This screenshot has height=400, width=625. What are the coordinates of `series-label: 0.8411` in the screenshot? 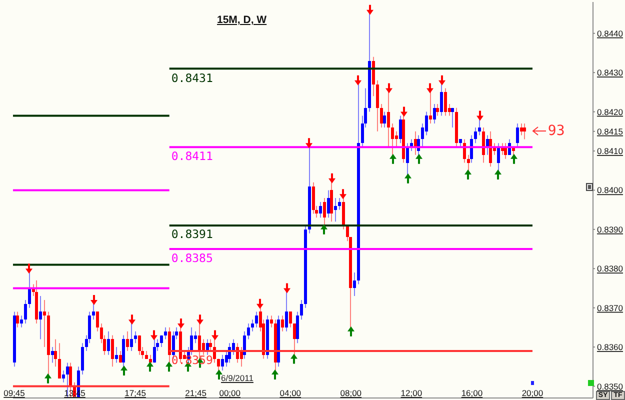 It's located at (192, 156).